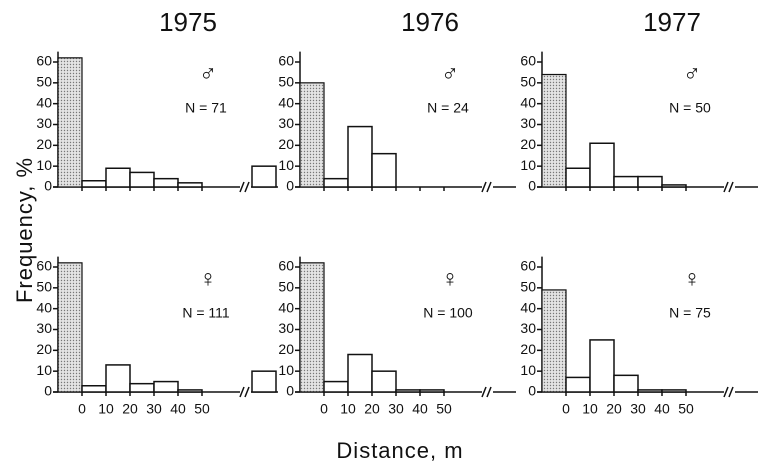 The height and width of the screenshot is (469, 758). What do you see at coordinates (672, 22) in the screenshot?
I see `panel-title: 1977` at bounding box center [672, 22].